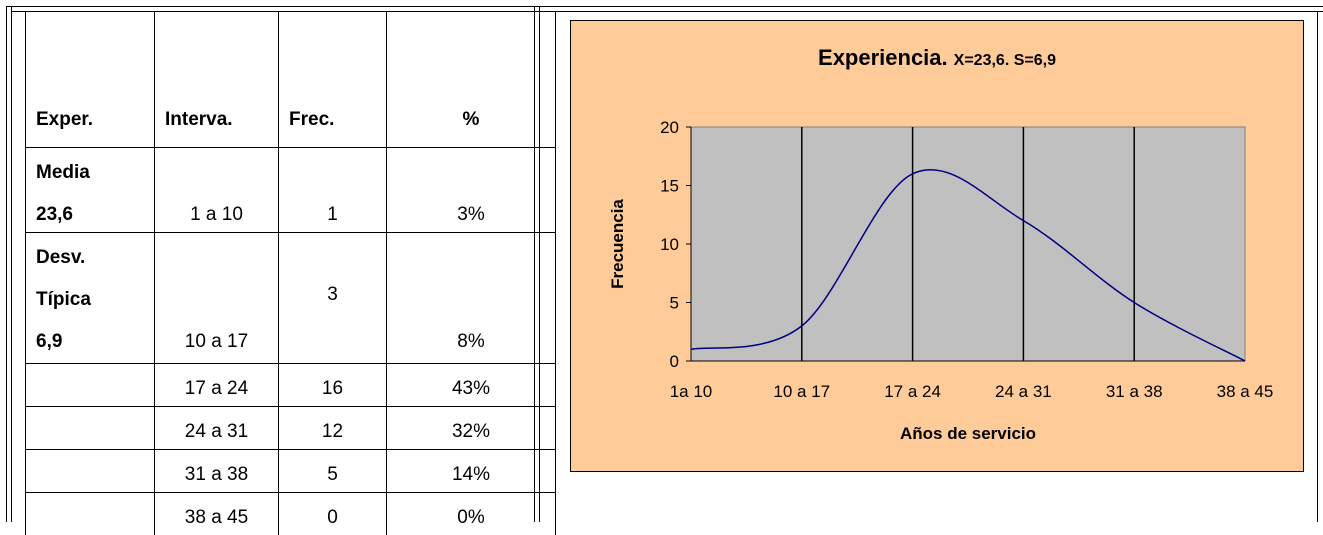  What do you see at coordinates (90, 254) in the screenshot?
I see `sd-label-1: Desv.` at bounding box center [90, 254].